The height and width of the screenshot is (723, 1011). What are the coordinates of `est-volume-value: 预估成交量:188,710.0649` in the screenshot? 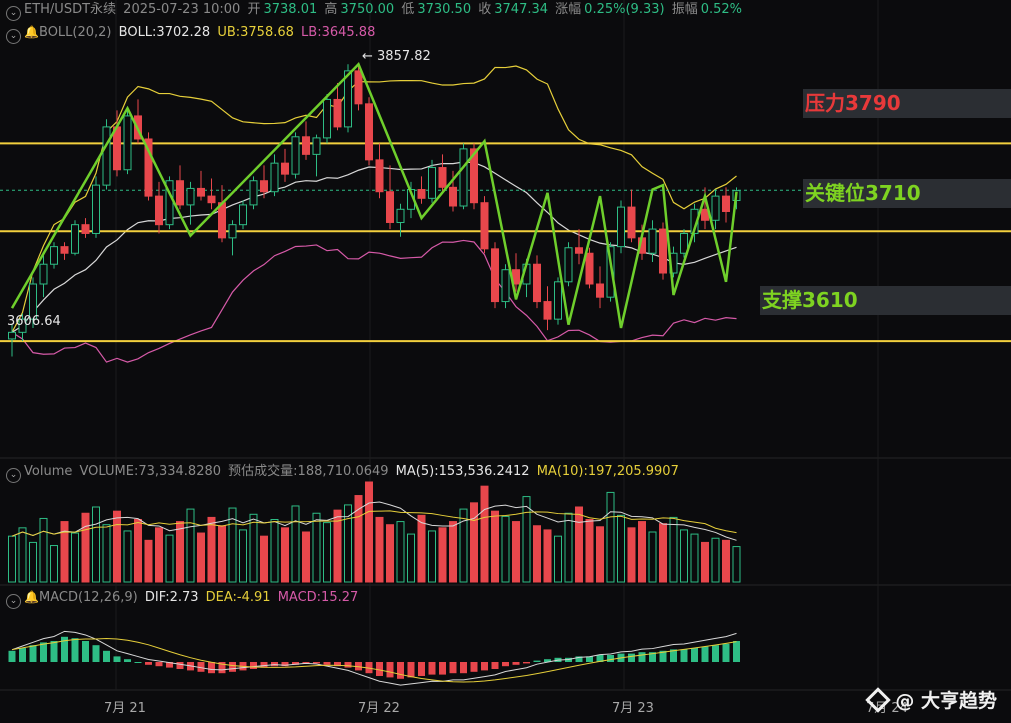 It's located at (308, 471).